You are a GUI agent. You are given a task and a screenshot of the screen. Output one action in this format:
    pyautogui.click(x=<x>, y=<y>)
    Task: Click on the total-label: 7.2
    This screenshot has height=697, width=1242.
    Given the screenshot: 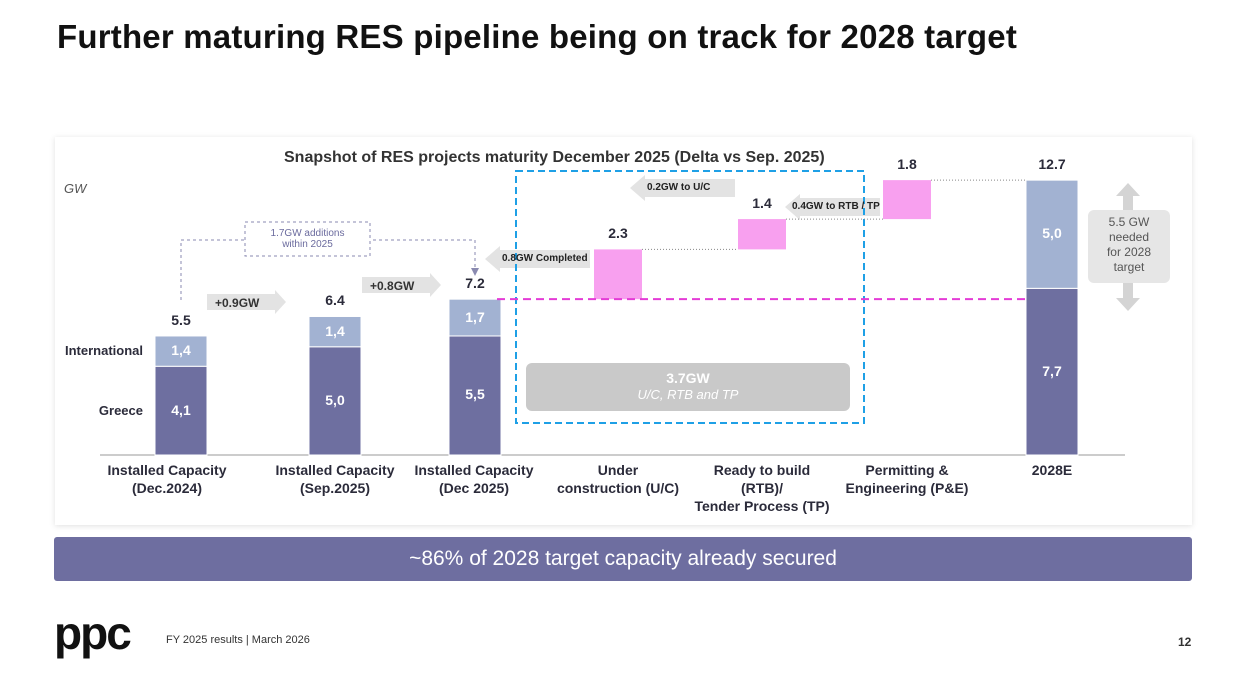 What is the action you would take?
    pyautogui.click(x=475, y=283)
    